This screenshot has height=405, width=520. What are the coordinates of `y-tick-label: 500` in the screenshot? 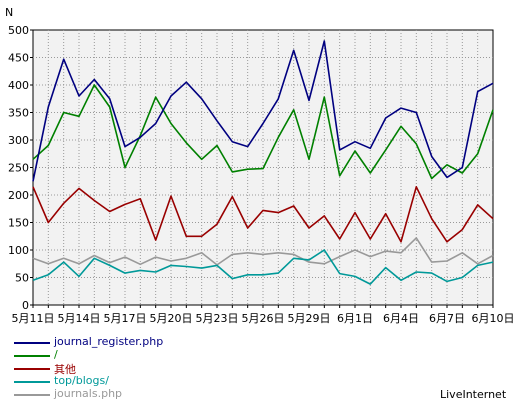 It's located at (18, 30).